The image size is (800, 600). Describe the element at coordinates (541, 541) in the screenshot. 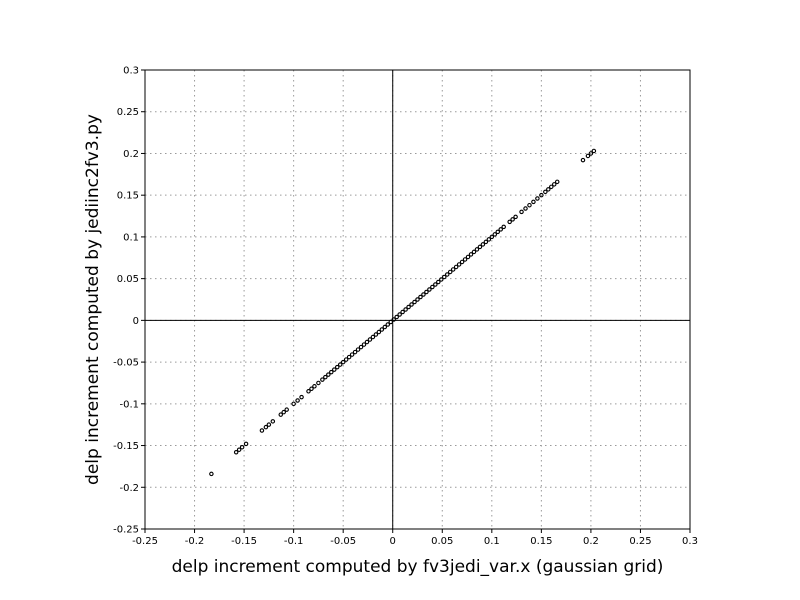

I see `x-tick-label: 0.15` at that location.